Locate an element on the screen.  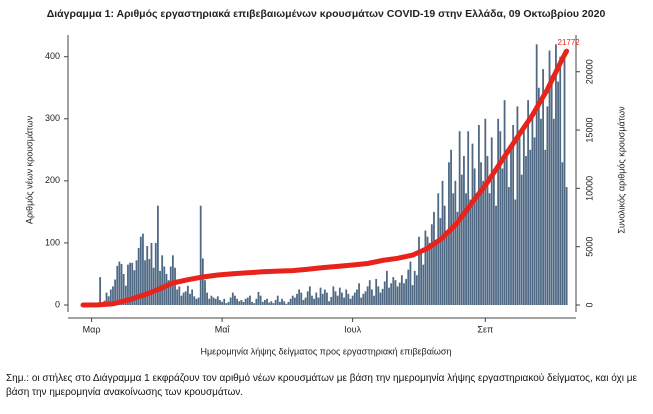
y-axis-label: Αριθμός νέων κρουσμάτων is located at coordinates (29, 169).